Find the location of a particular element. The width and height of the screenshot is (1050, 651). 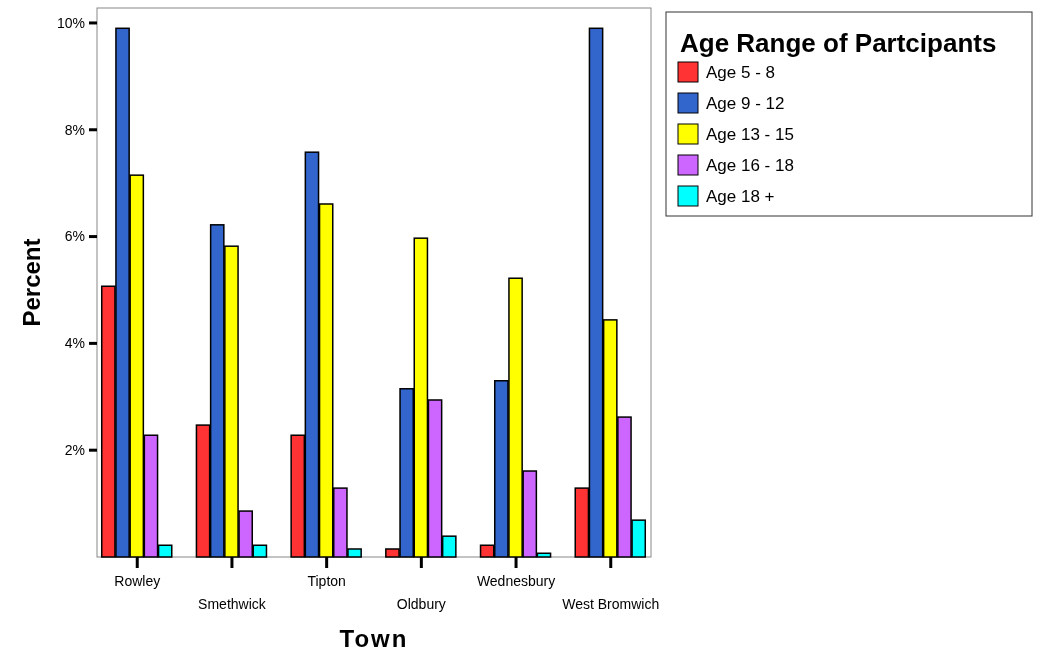

legend-title: Age Range of Partcipants is located at coordinates (838, 43).